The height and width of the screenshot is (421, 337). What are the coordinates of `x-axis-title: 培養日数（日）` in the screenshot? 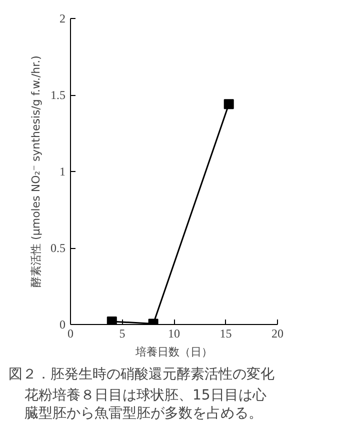 It's located at (173, 352).